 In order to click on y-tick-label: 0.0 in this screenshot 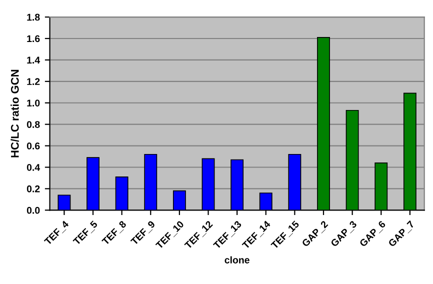, I will do `click(33, 210)`.